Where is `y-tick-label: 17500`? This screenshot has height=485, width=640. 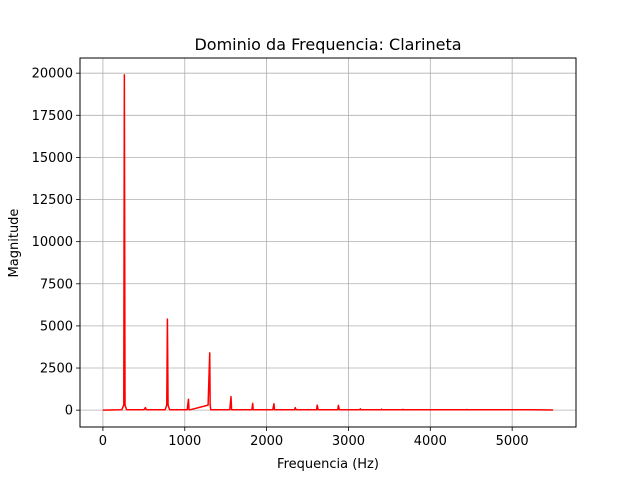
y-tick-label: 17500 is located at coordinates (52, 116).